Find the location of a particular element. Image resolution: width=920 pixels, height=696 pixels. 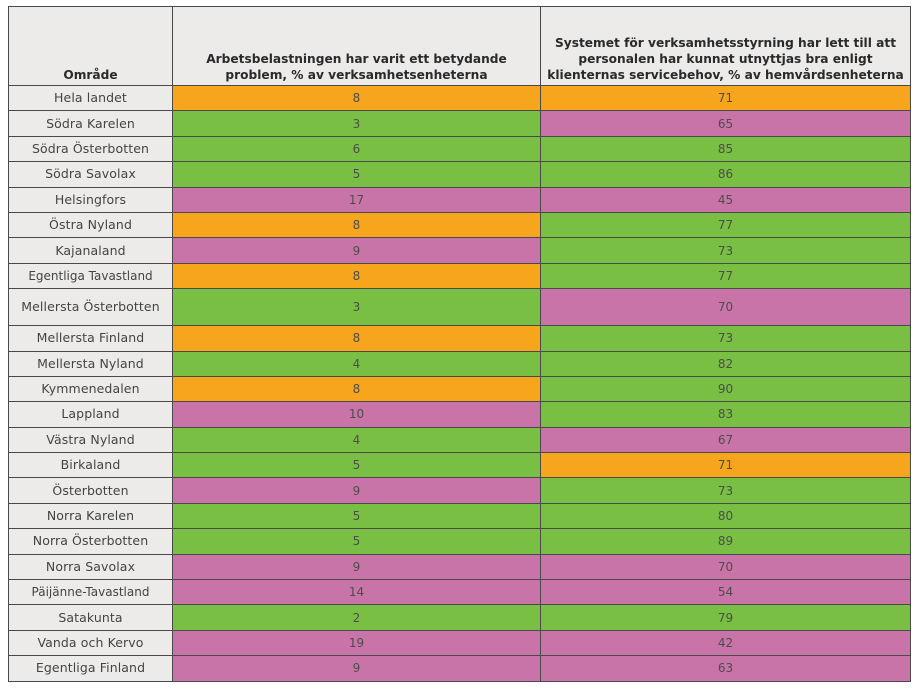

region-cell: Lappland is located at coordinates (90, 414).